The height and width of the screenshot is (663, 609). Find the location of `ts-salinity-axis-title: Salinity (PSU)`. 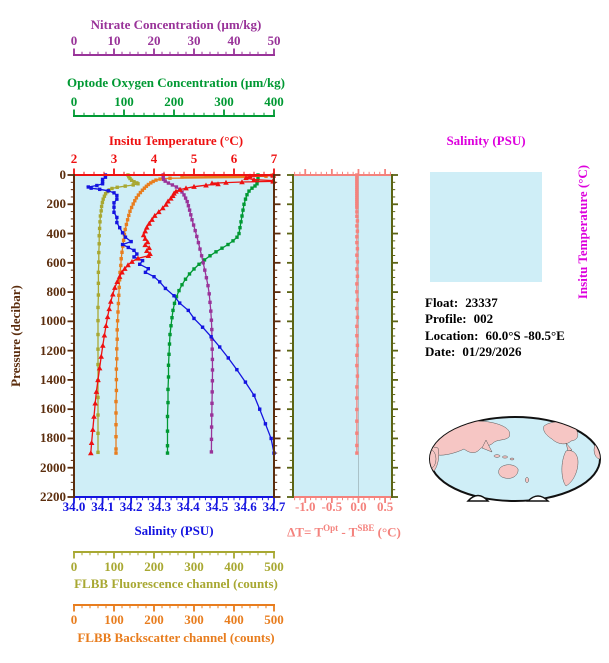

ts-salinity-axis-title: Salinity (PSU) is located at coordinates (486, 140).